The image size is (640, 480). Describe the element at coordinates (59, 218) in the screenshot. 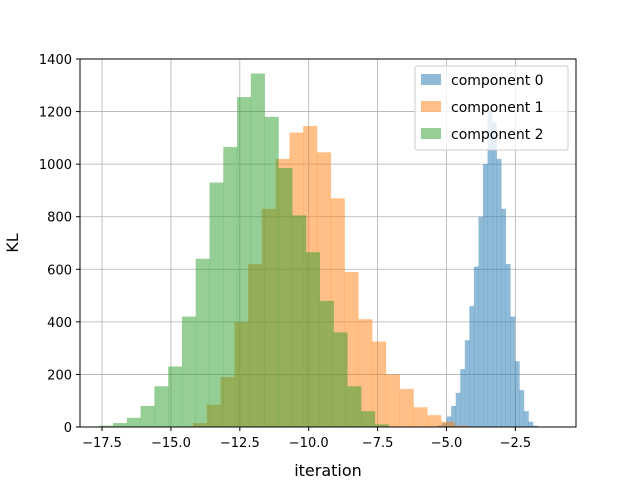

I see `y-tick-label: 800` at that location.